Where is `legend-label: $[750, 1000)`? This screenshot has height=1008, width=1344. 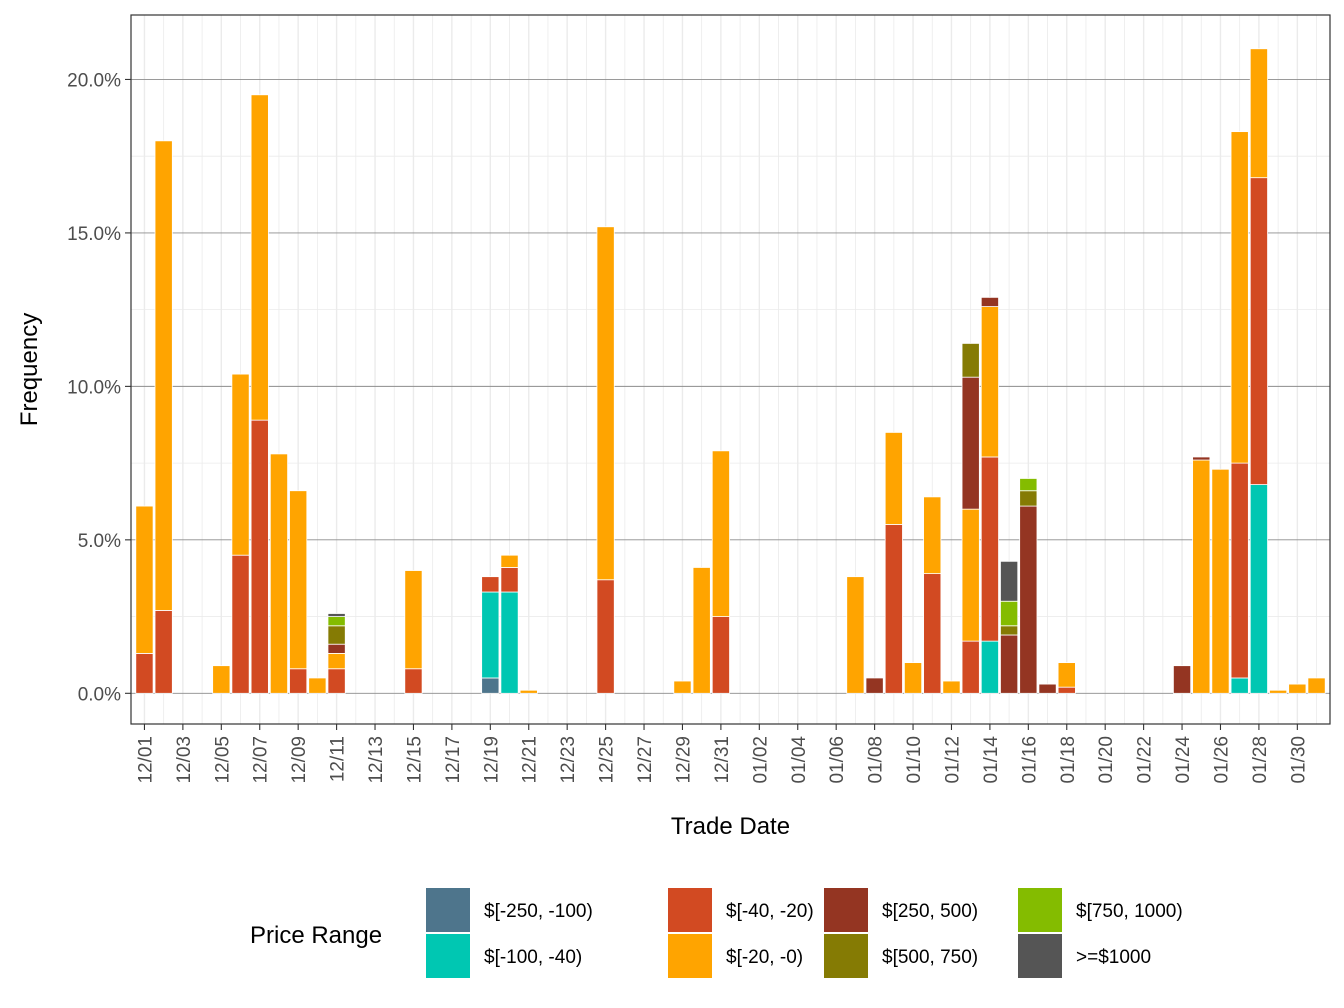 legend-label: $[750, 1000) is located at coordinates (1129, 911).